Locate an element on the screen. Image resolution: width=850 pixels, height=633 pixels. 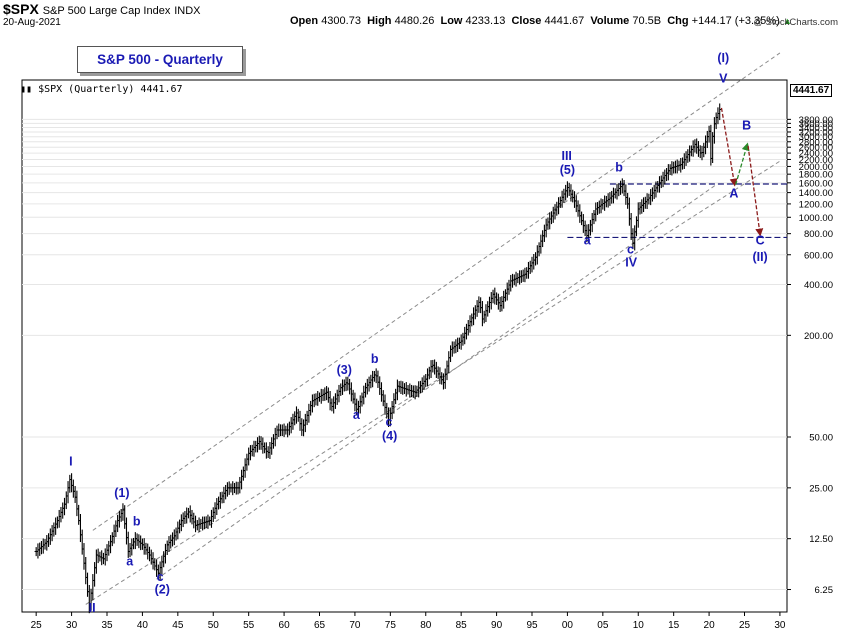
wave-label: A is located at coordinates (733, 193).